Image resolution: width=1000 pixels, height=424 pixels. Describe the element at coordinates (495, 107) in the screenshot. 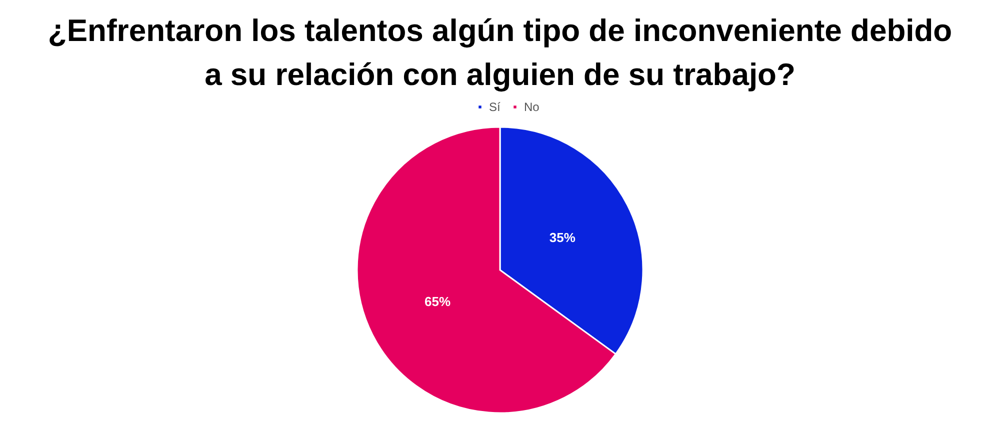

I see `legend-label: Sí` at that location.